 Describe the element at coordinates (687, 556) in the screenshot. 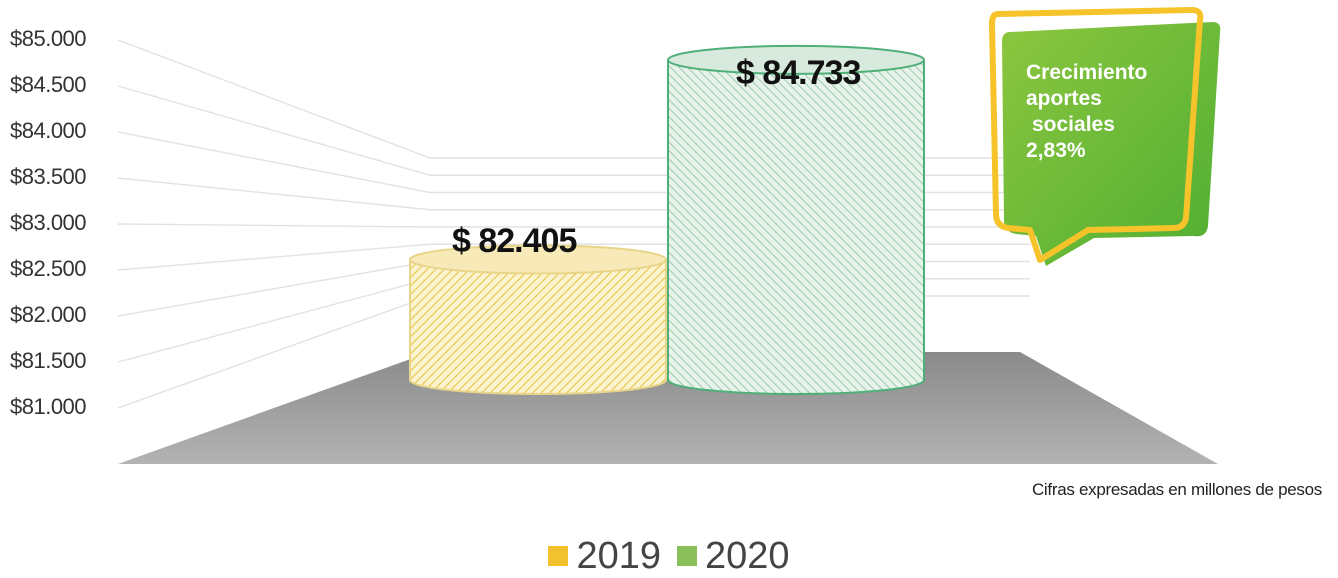

I see `legend-swatch-2020` at that location.